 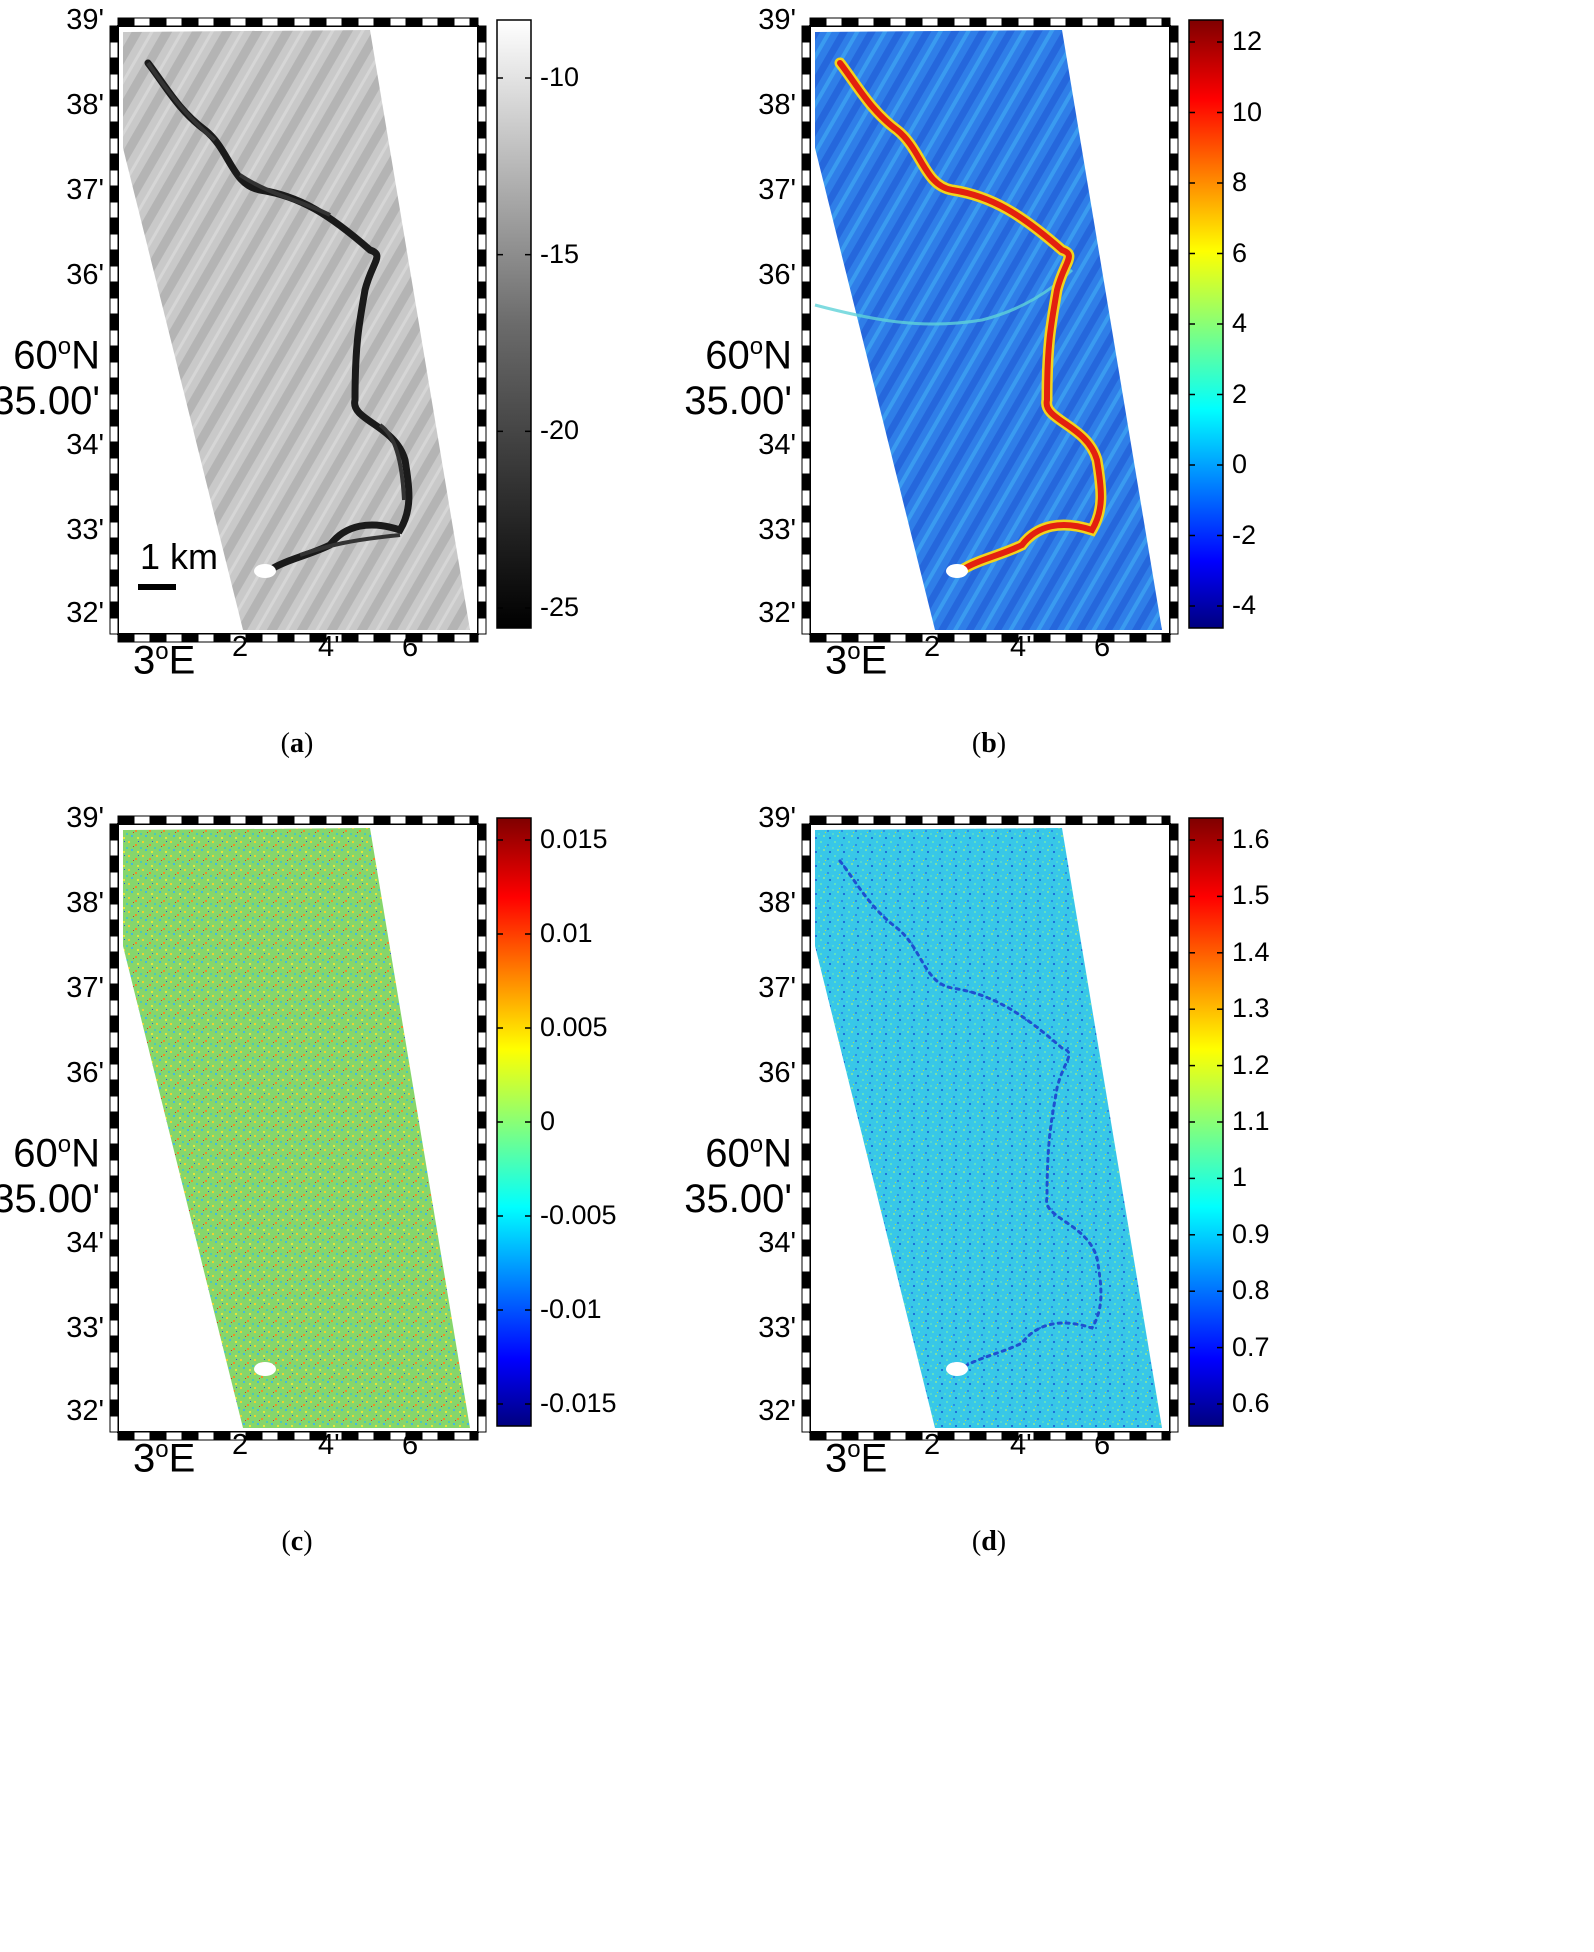 What do you see at coordinates (1244, 534) in the screenshot?
I see `colorbar-tick-label: -2` at bounding box center [1244, 534].